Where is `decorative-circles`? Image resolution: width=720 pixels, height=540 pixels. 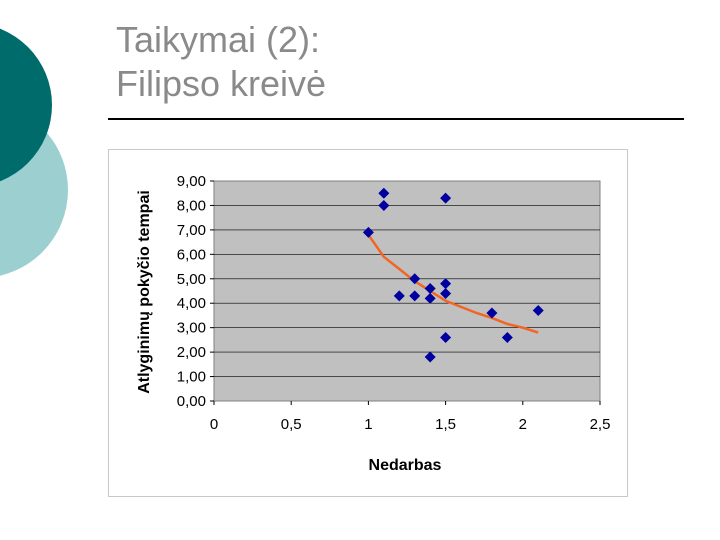 decorative-circles is located at coordinates (34, 152).